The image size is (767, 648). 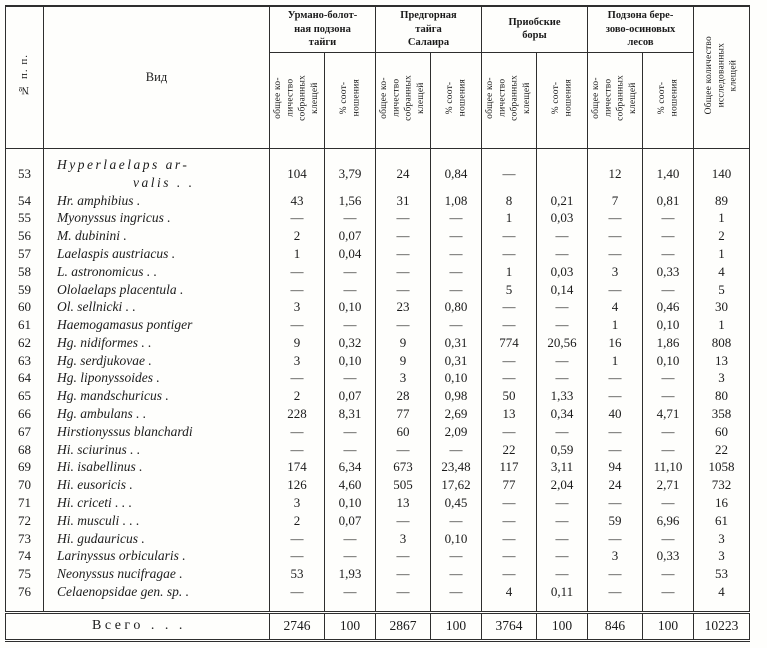 What do you see at coordinates (24, 325) in the screenshot?
I see `row-number: 61` at bounding box center [24, 325].